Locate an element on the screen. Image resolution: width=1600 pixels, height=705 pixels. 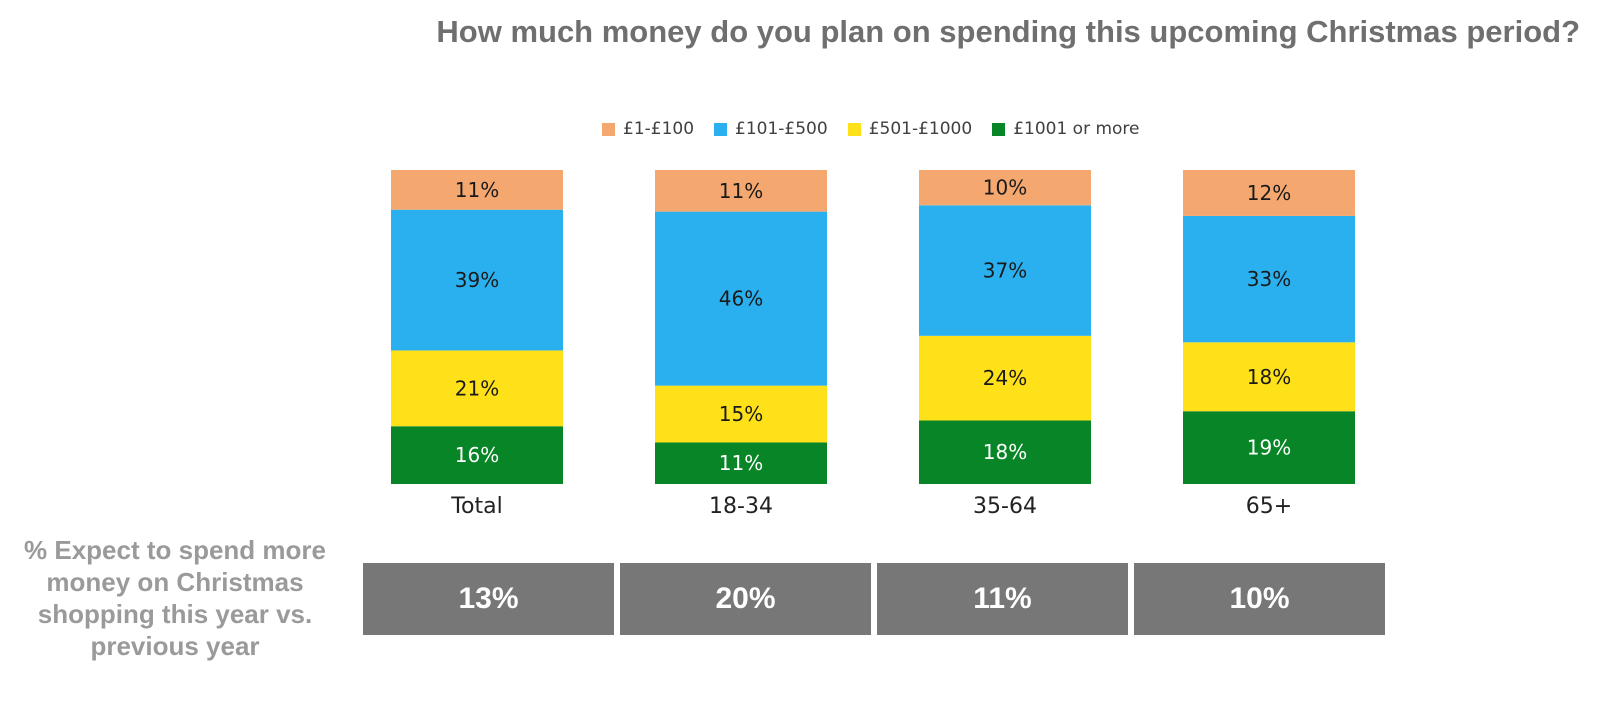
data-label: 16% is located at coordinates (477, 455).